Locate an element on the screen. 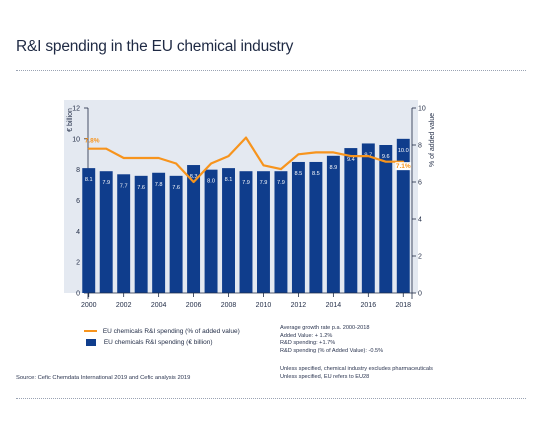 This screenshot has width=540, height=437. x-axis-tick-label: 2004 is located at coordinates (159, 305).